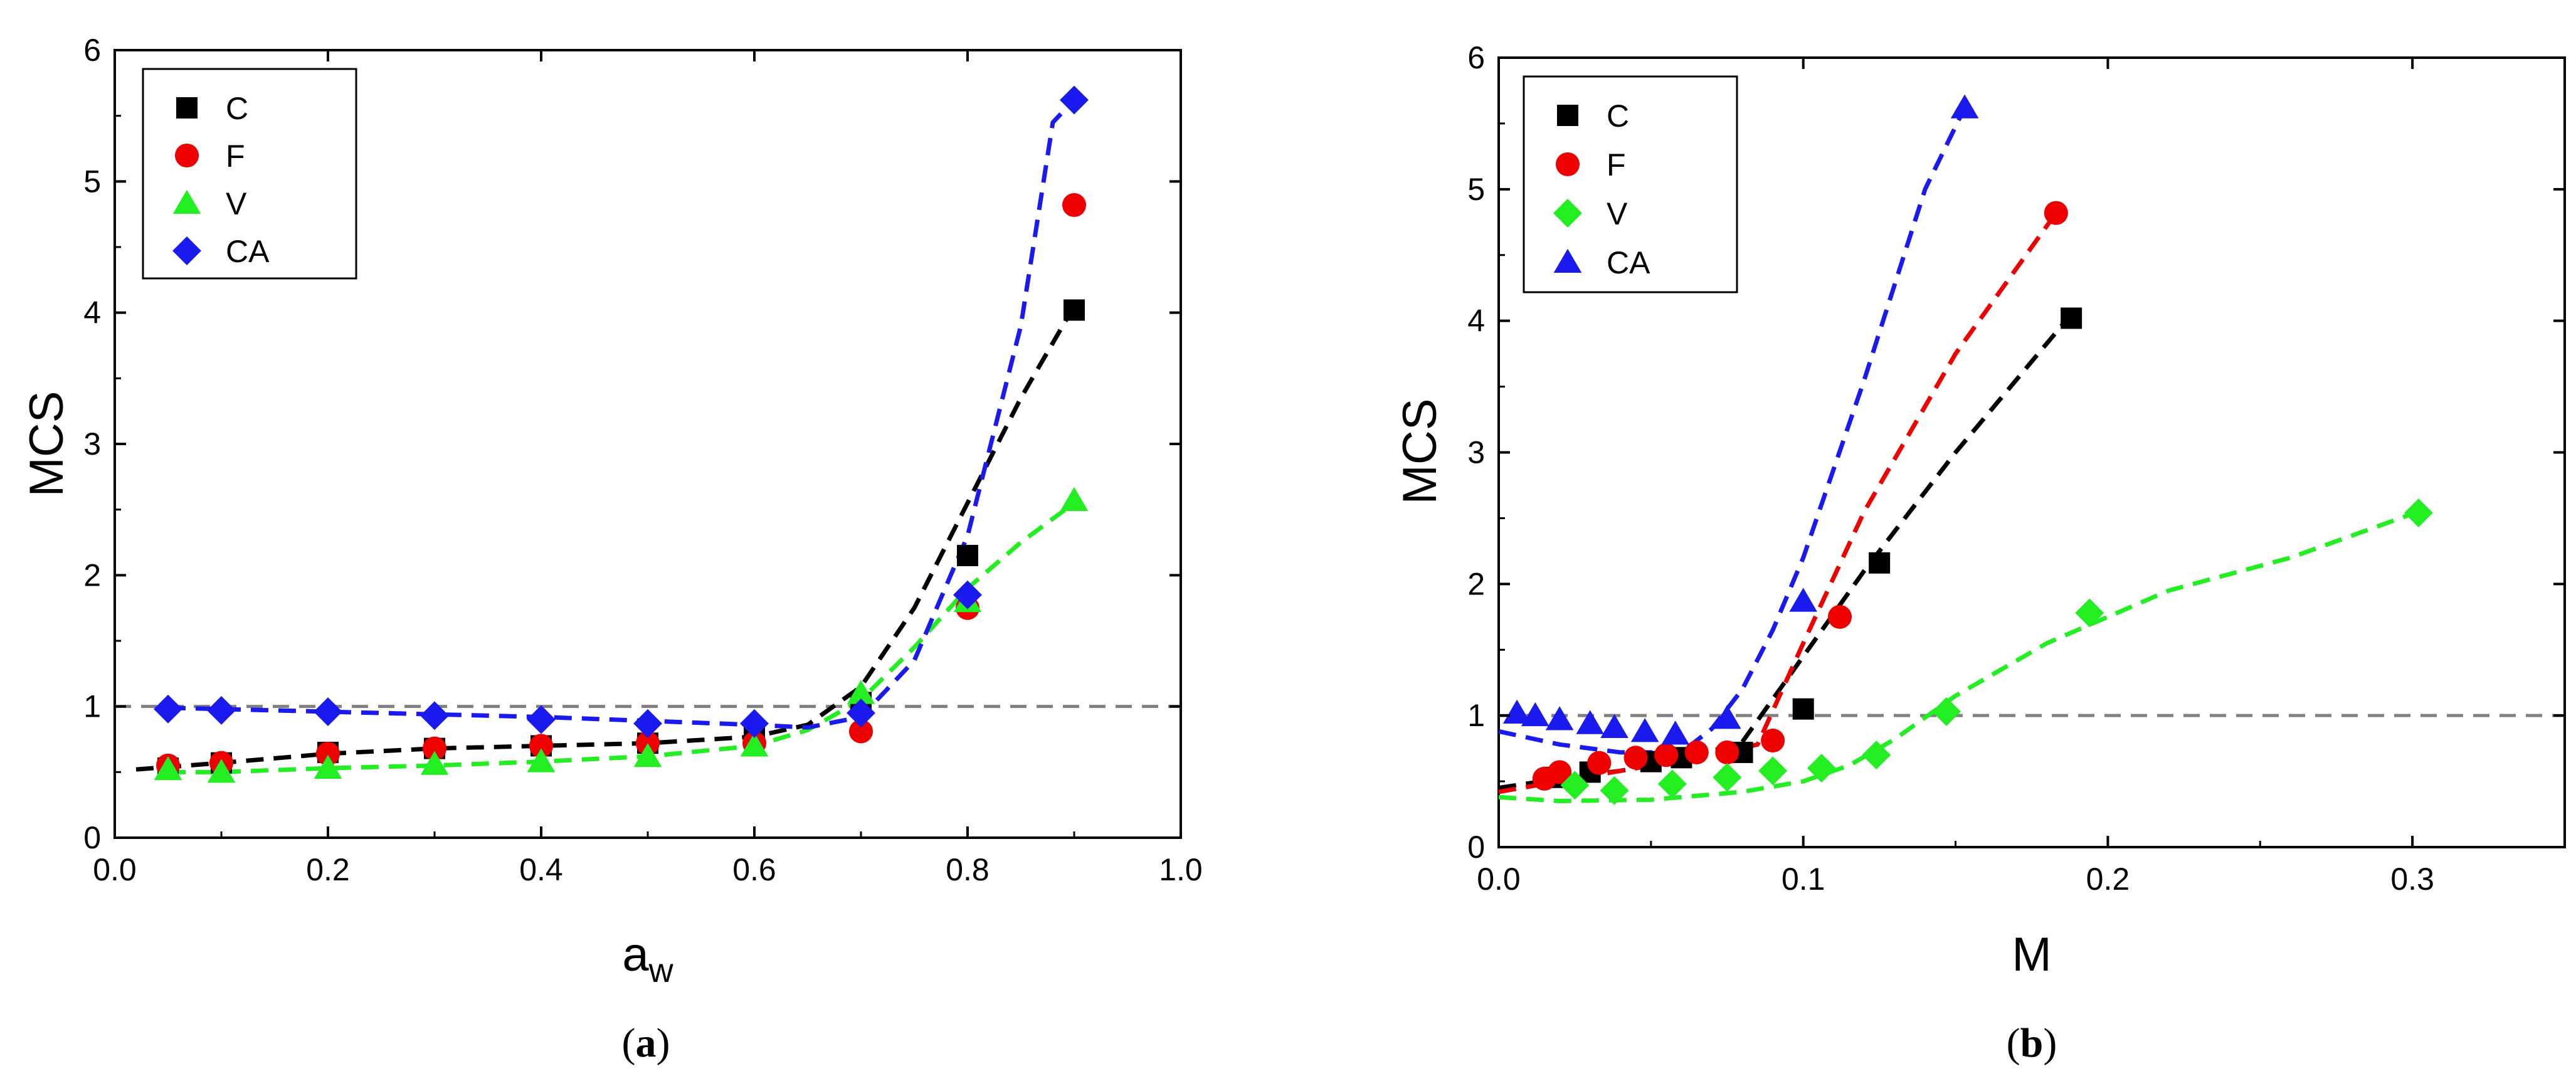 Image resolution: width=2576 pixels, height=1081 pixels. I want to click on fit-line-ca, so click(1733, 431).